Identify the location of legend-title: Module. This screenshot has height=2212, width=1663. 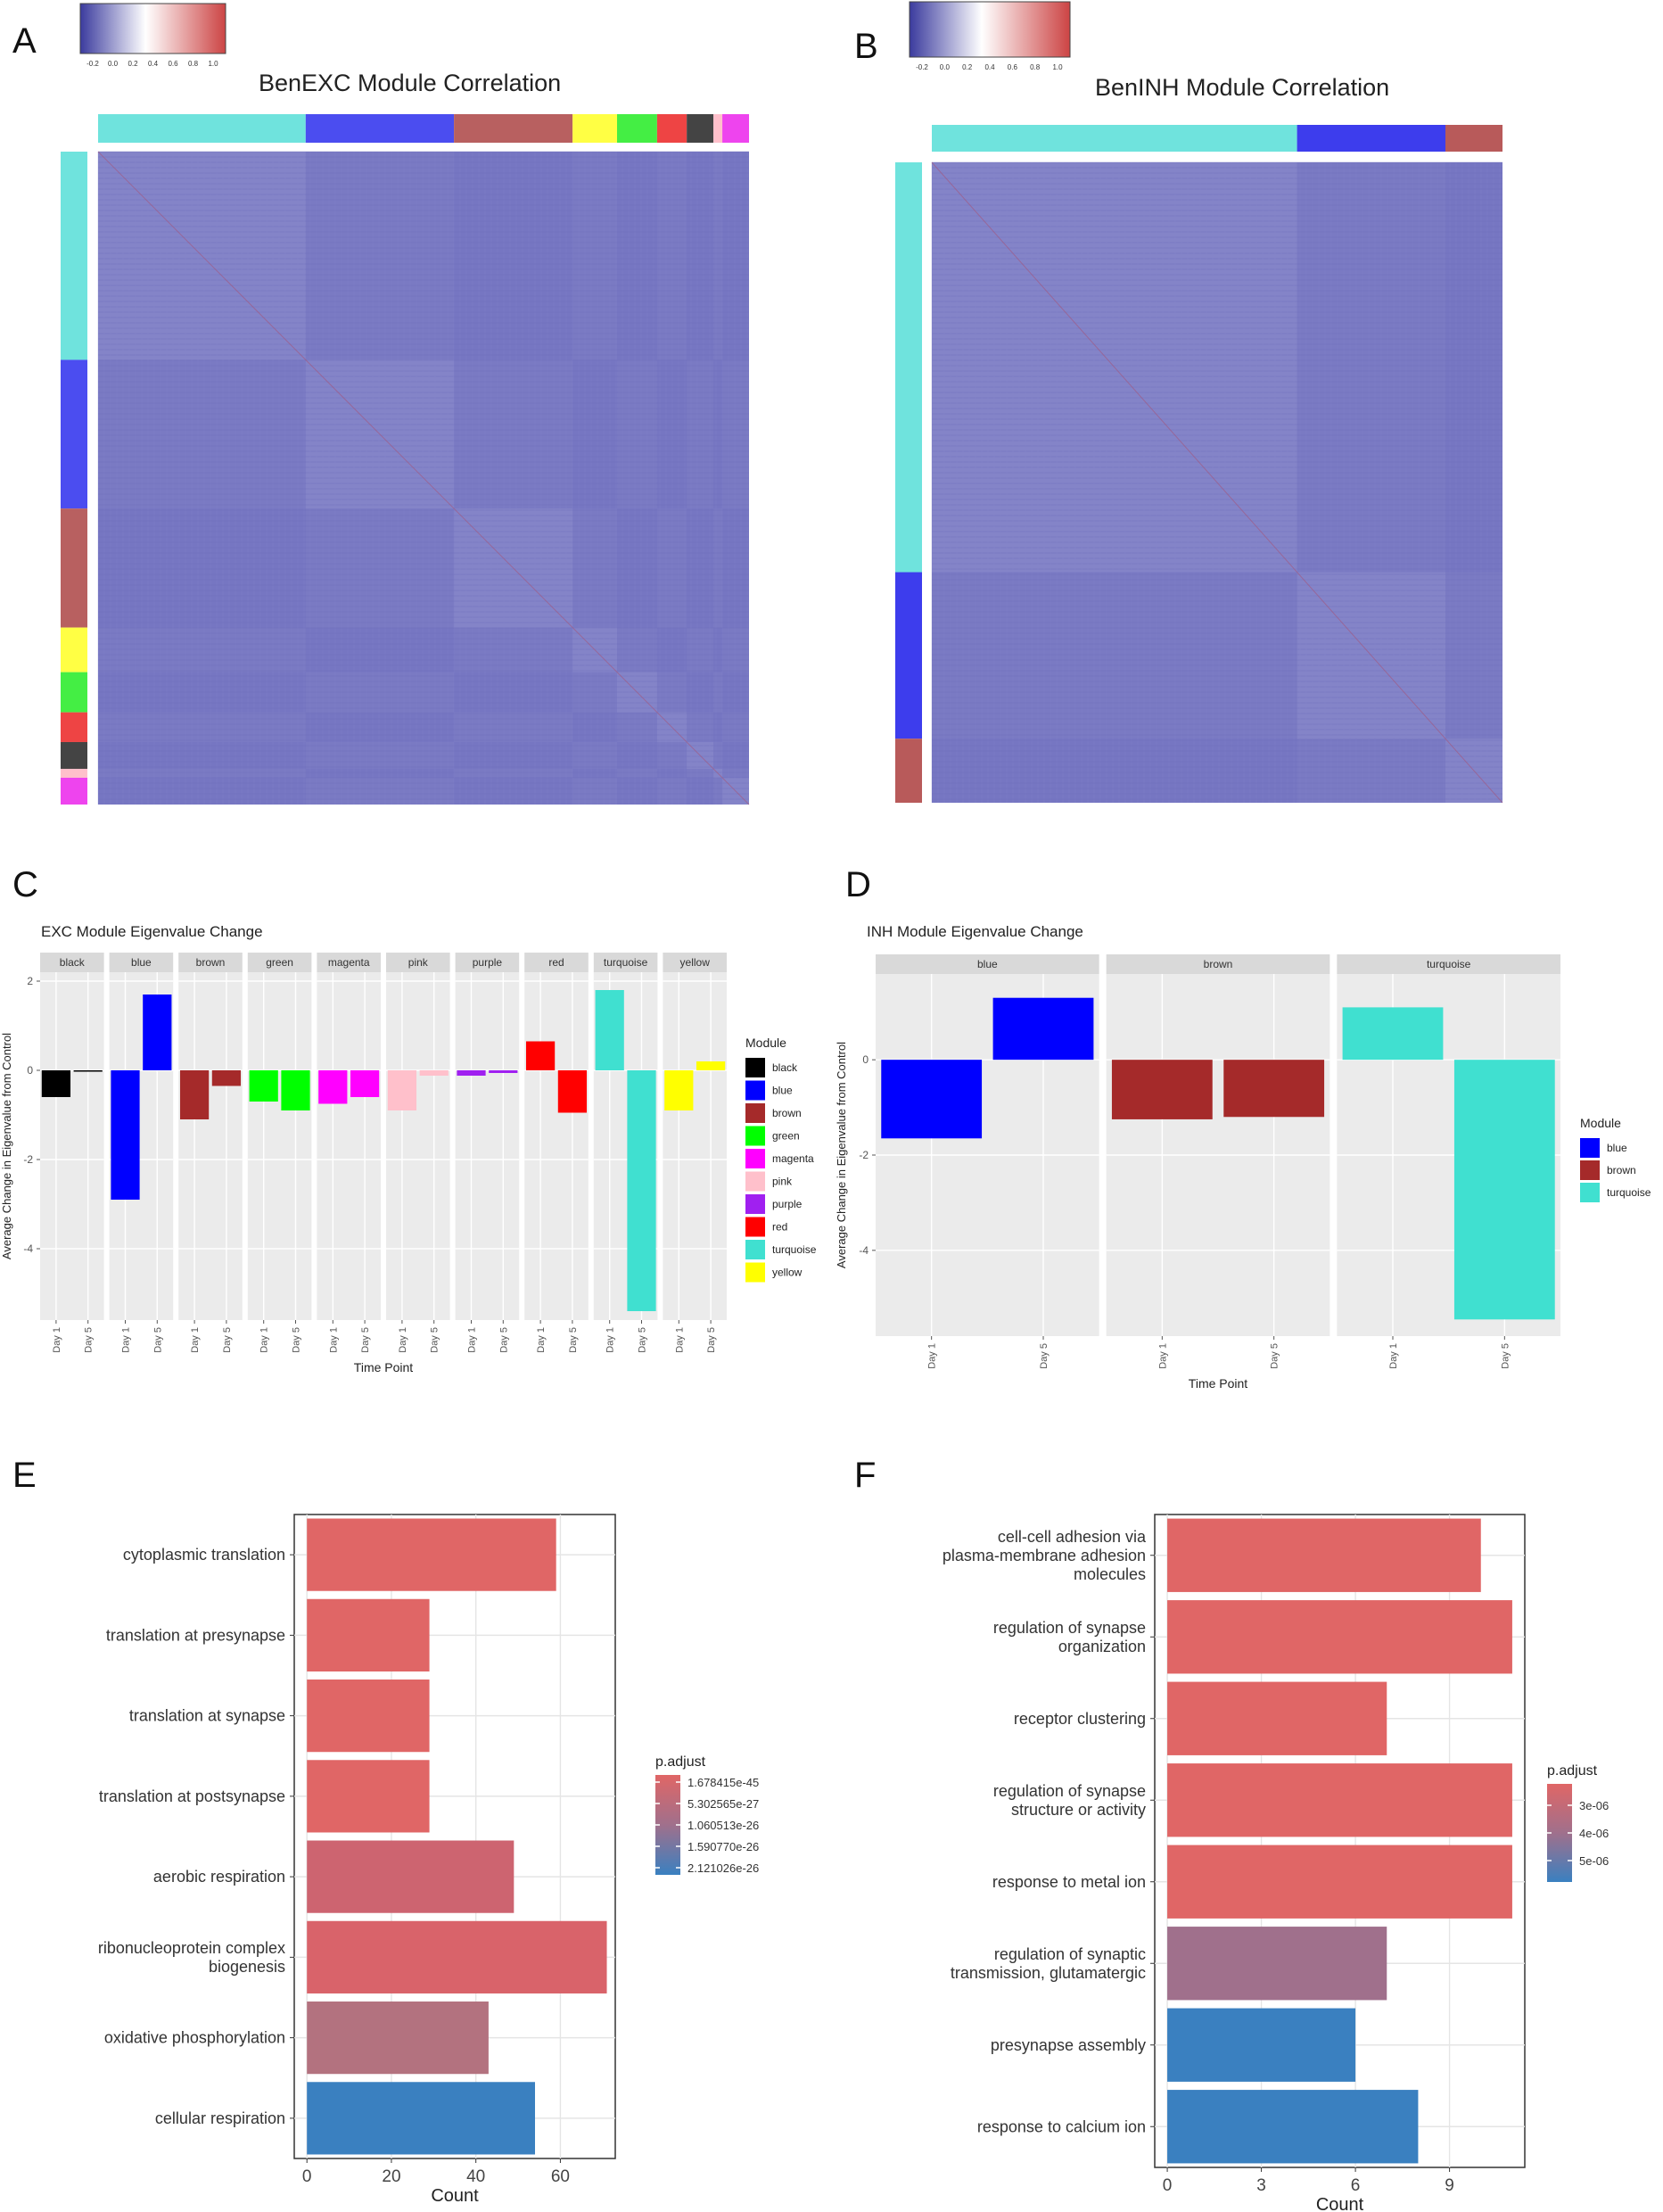
(1600, 1123).